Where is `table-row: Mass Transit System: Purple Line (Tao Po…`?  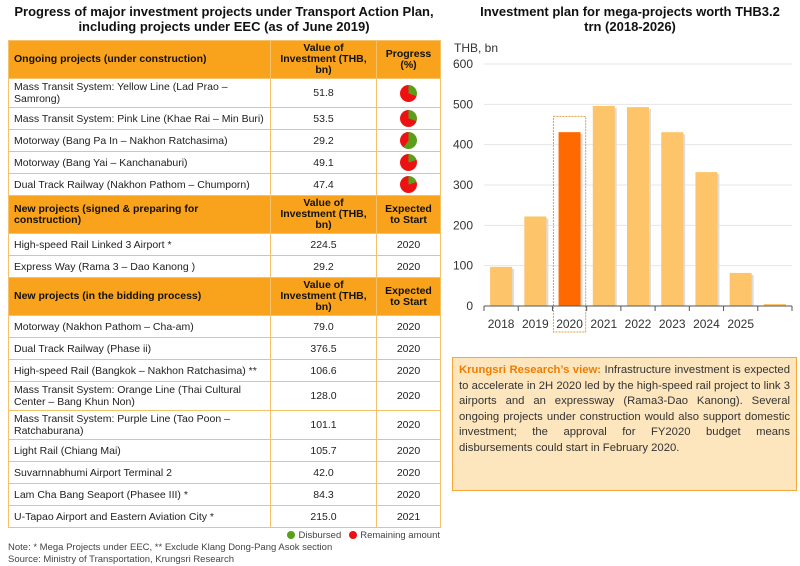
table-row: Mass Transit System: Purple Line (Tao Po… is located at coordinates (225, 425).